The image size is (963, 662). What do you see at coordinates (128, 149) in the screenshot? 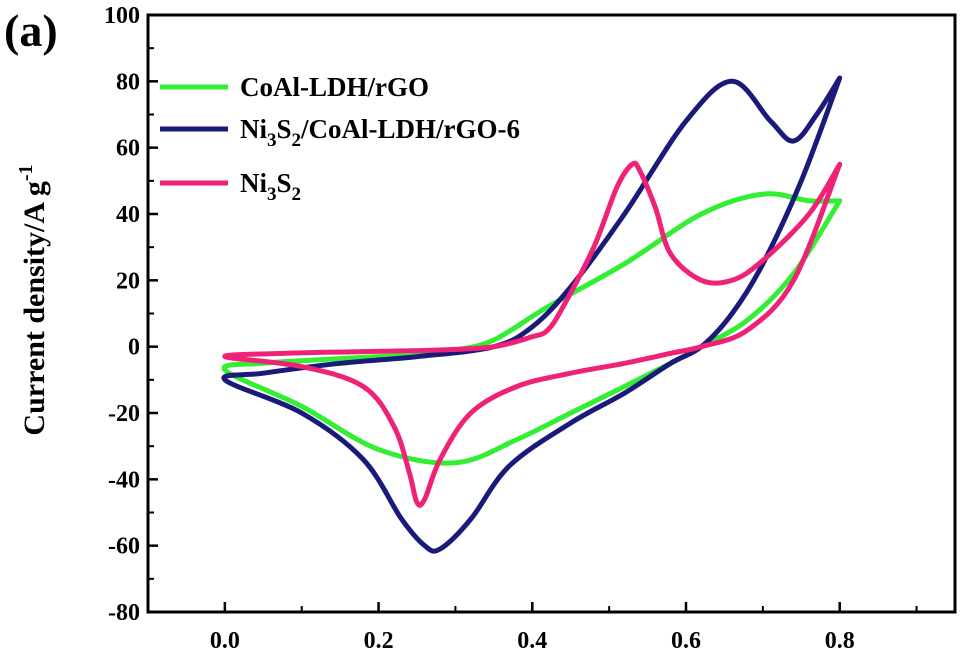
I see `y-tick-label: 60` at bounding box center [128, 149].